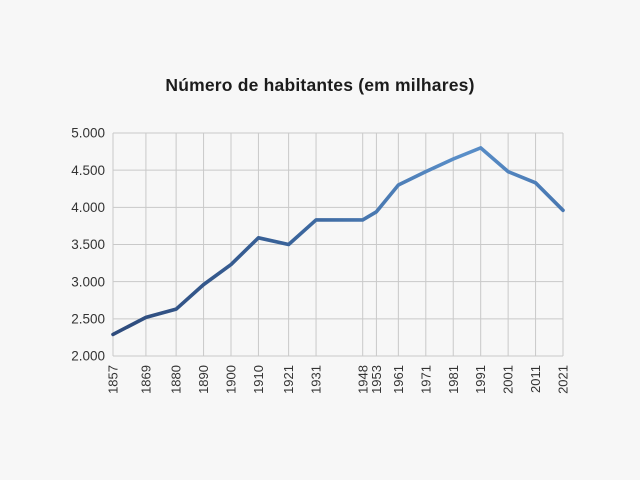 The width and height of the screenshot is (640, 480). What do you see at coordinates (88, 356) in the screenshot?
I see `y-axis-tick-label: 2.000` at bounding box center [88, 356].